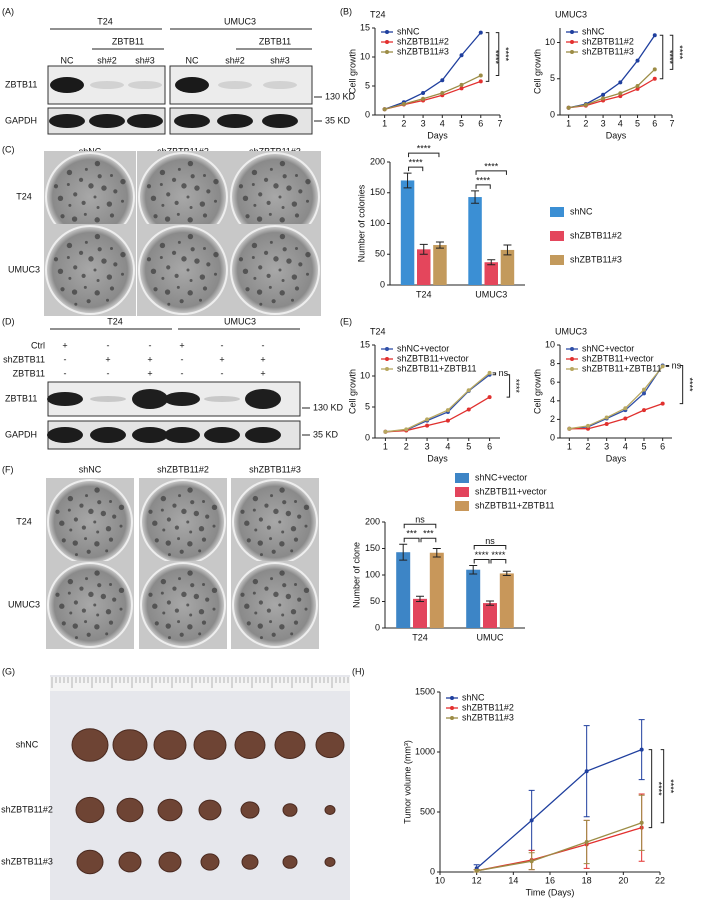  I want to click on x-tick-label: 3, so click(606, 446).